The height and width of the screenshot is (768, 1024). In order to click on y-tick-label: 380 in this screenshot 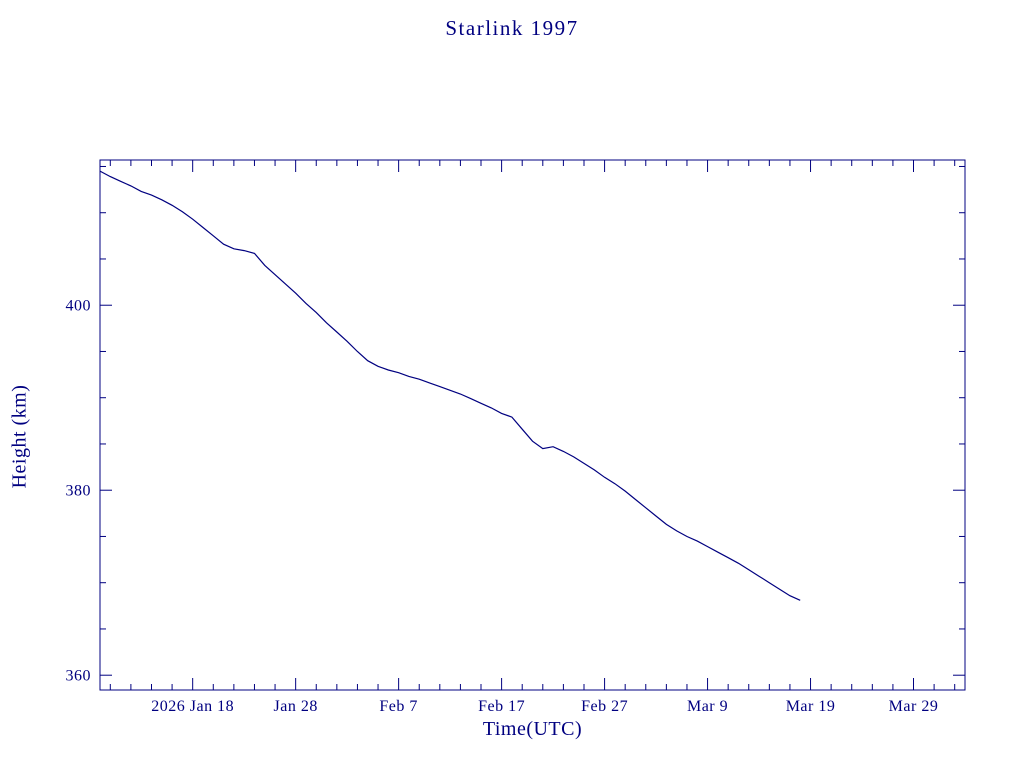, I will do `click(79, 491)`.